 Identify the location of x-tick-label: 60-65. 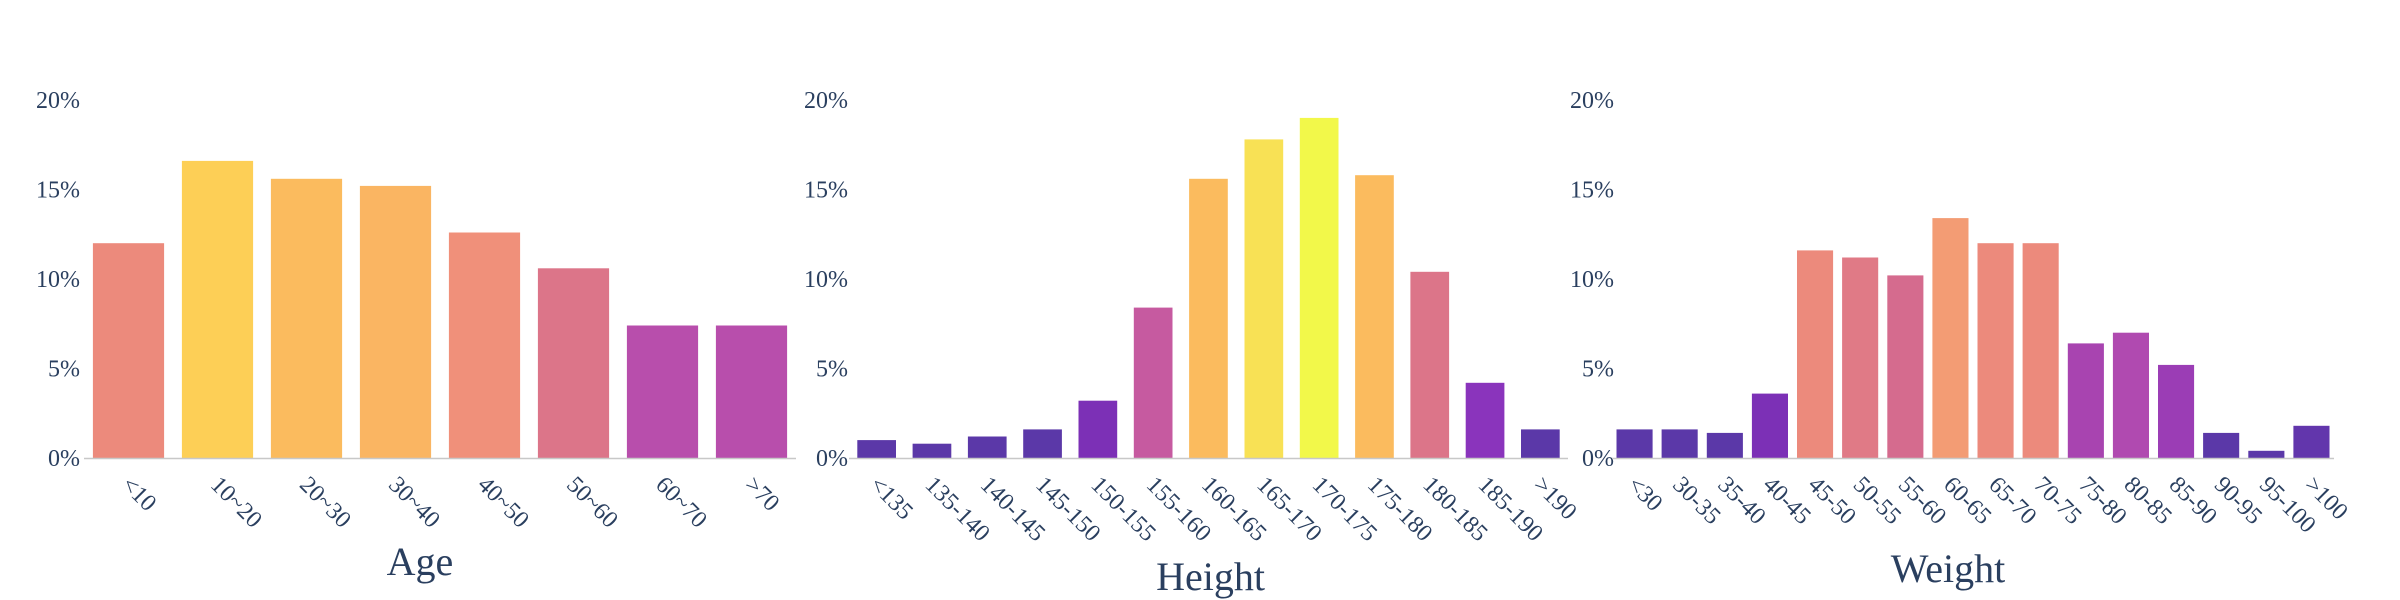
(1967, 501).